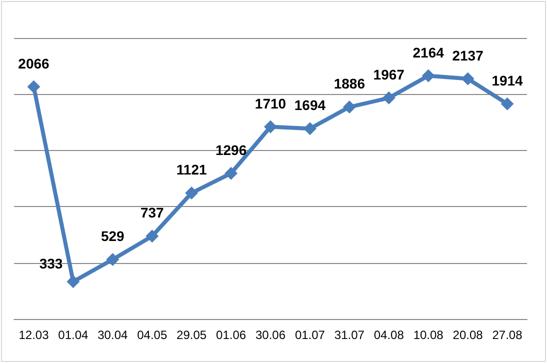 This screenshot has height=363, width=547. I want to click on x-tick-label: 10.08, so click(428, 335).